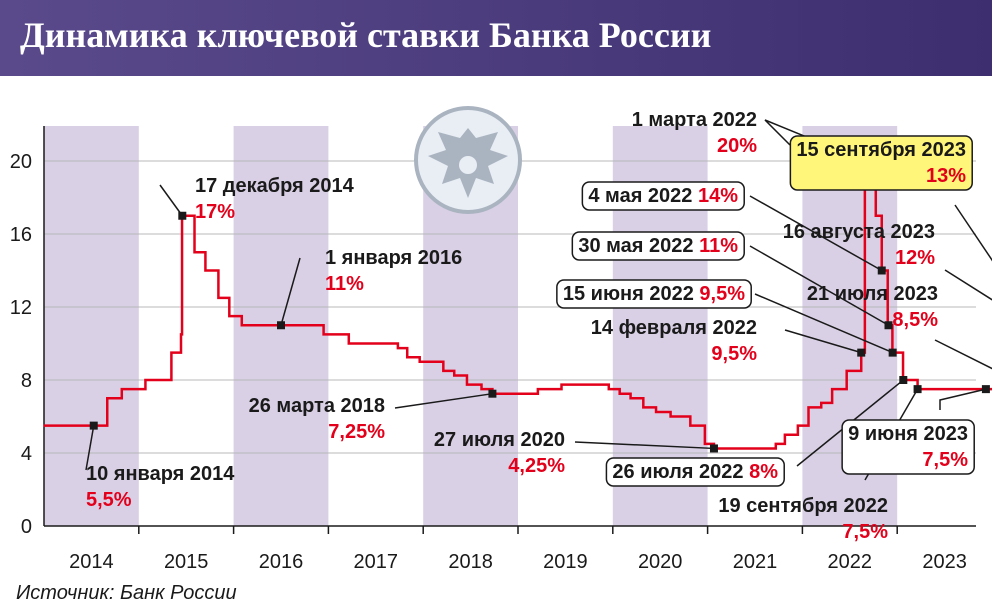 The width and height of the screenshot is (992, 616). Describe the element at coordinates (160, 474) in the screenshot. I see `annotation-date: 10 января 2014` at that location.